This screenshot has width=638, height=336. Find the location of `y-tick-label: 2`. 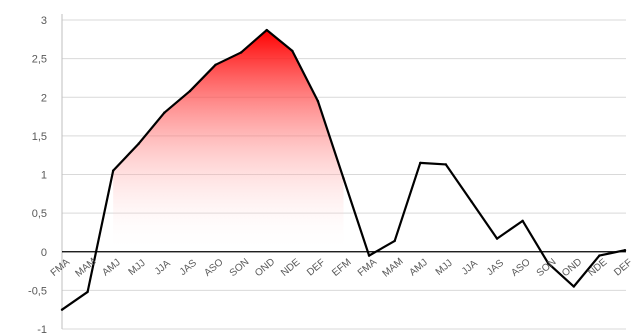

y-tick-label: 2 is located at coordinates (44, 98).